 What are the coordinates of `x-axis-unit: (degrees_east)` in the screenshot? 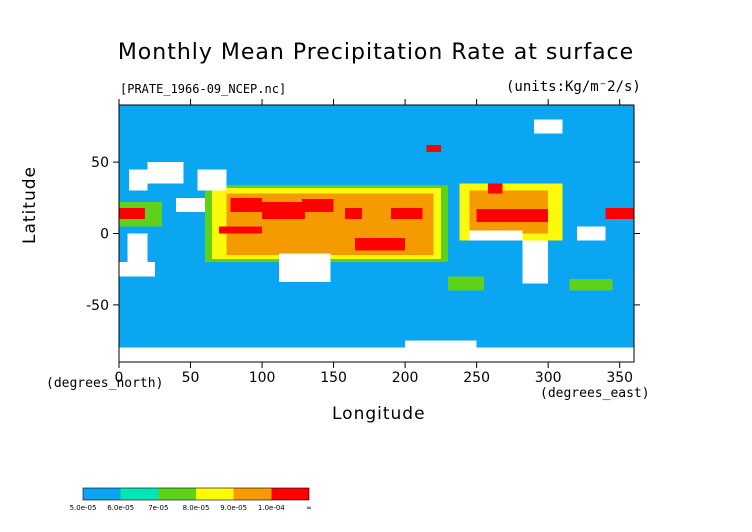 It's located at (595, 393).